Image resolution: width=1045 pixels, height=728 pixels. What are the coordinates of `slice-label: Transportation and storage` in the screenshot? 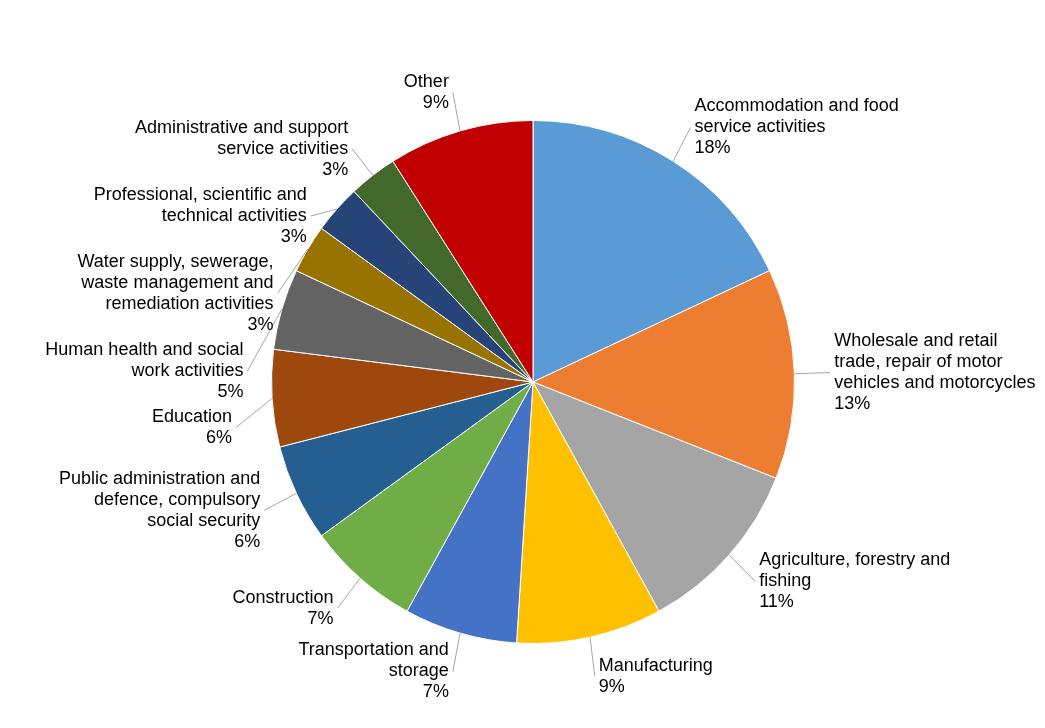 It's located at (373, 660).